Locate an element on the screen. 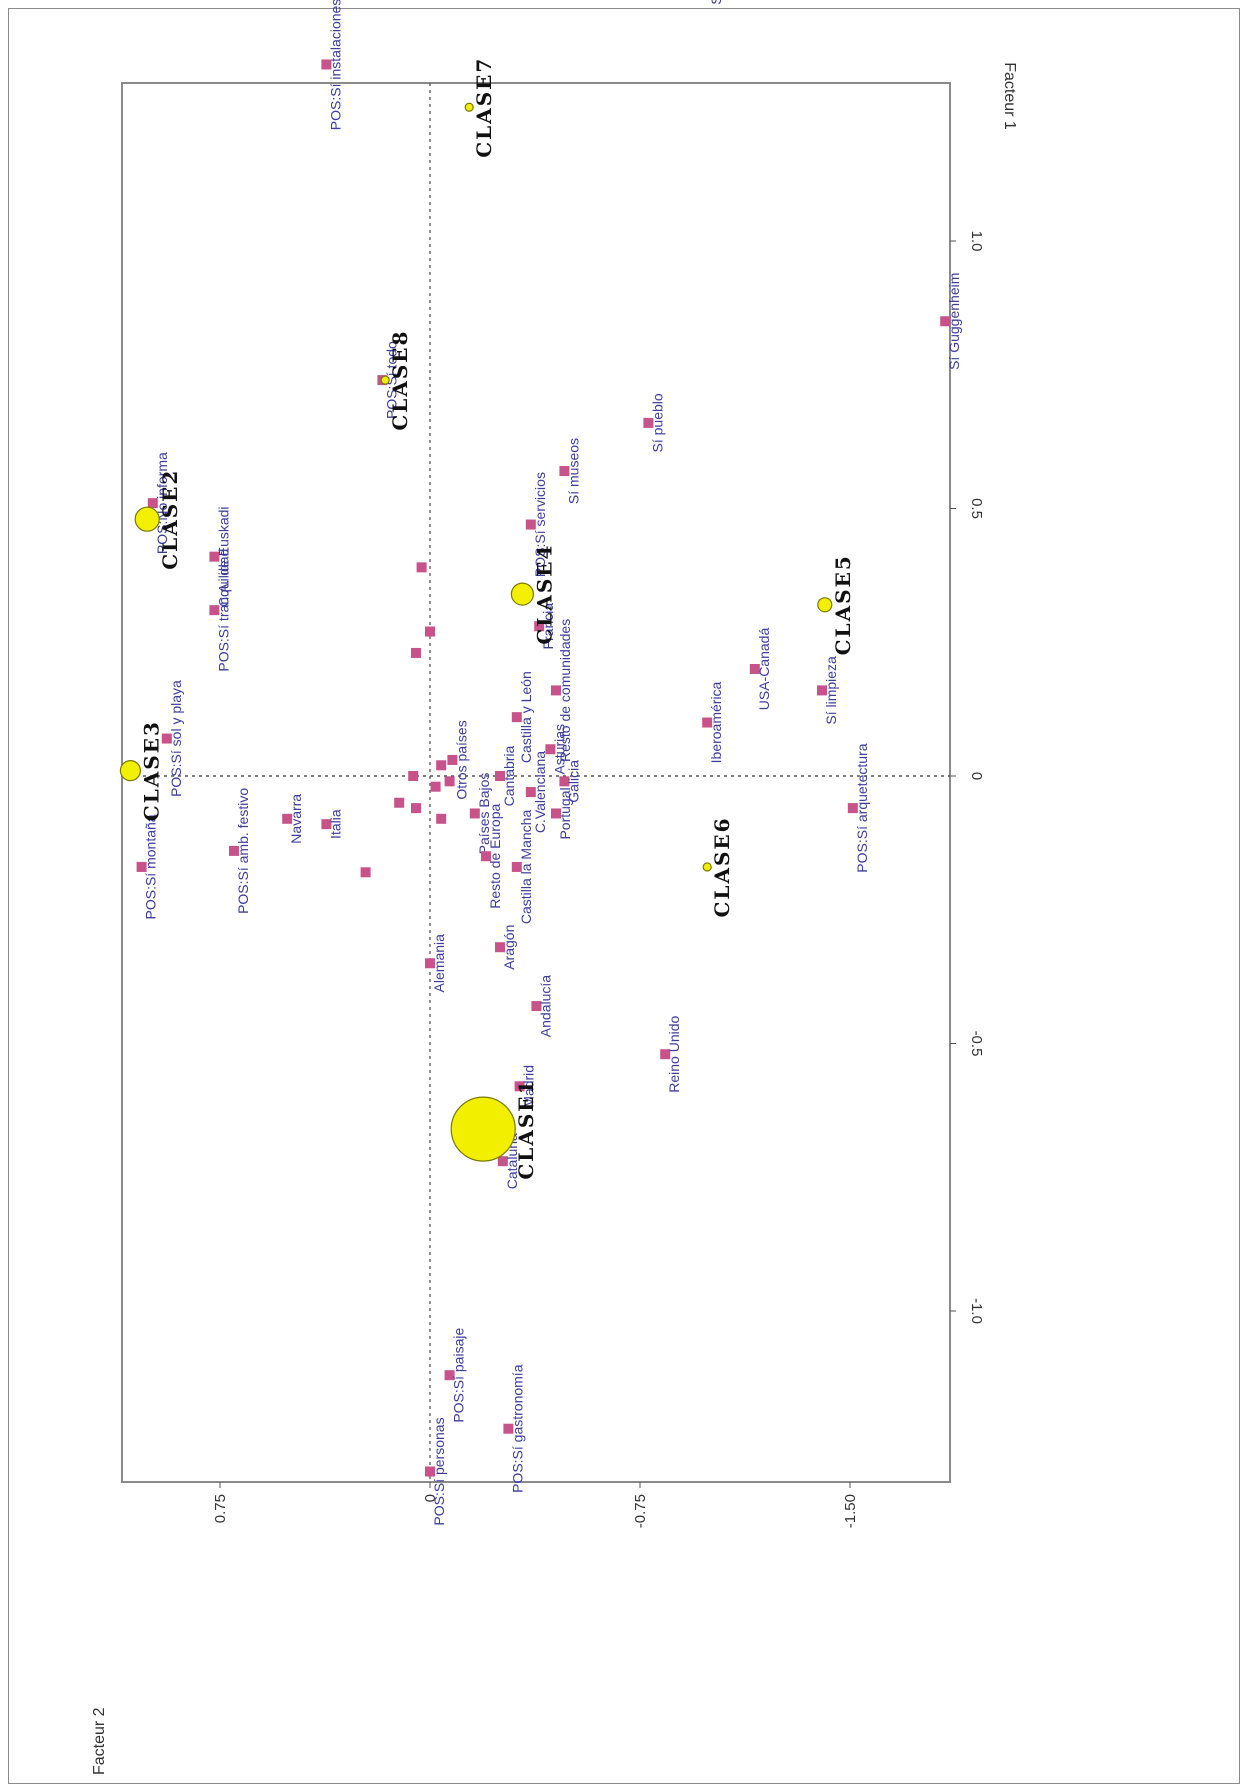 The height and width of the screenshot is (1792, 1248). y-tick-label: 0.75 is located at coordinates (220, 1508).